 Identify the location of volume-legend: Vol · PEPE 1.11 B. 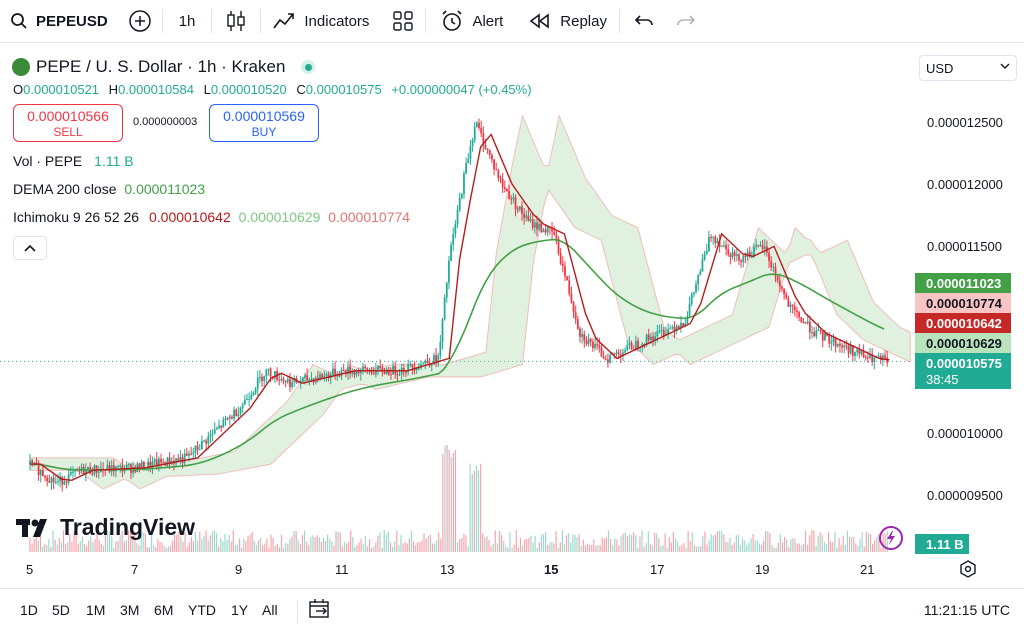
(73, 161).